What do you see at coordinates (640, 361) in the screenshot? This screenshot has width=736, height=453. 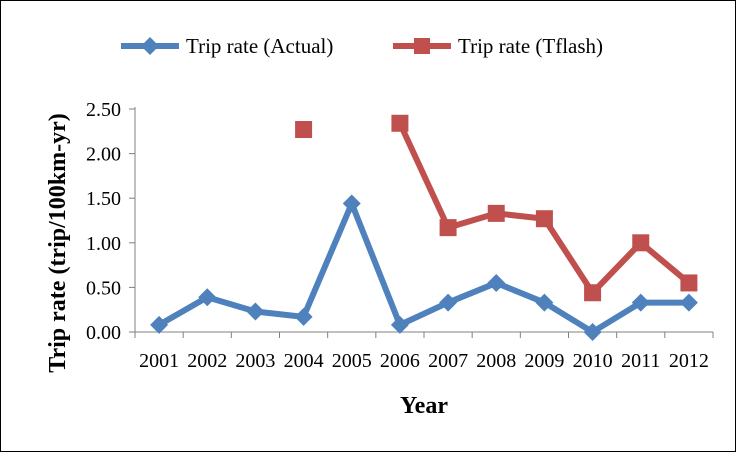 I see `x-tick-label: 2011` at bounding box center [640, 361].